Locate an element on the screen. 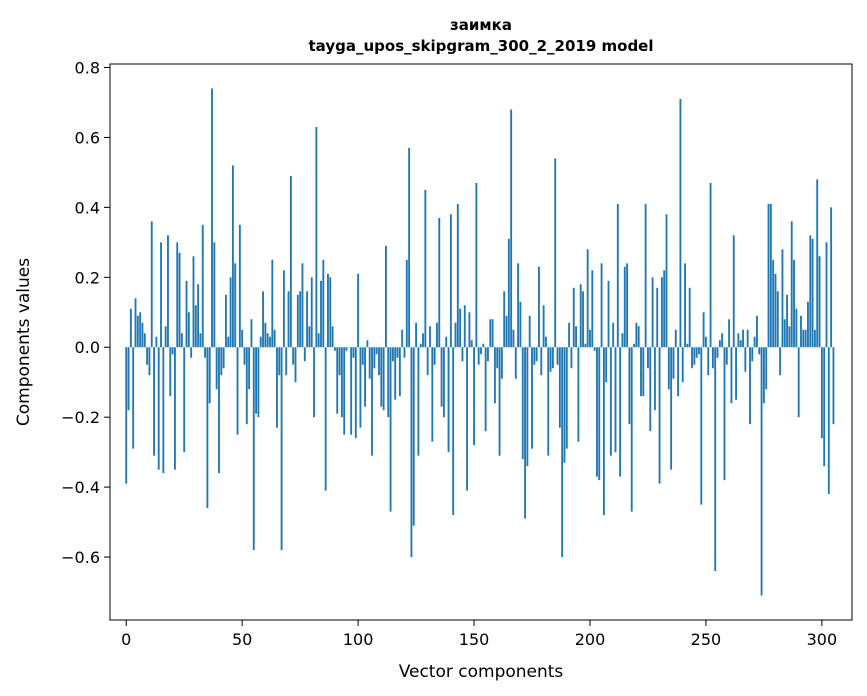  y-axis: −0.6 −0.4 −0.2 0.0 0.2 0.4 0.6 0.8 is located at coordinates (85, 312).